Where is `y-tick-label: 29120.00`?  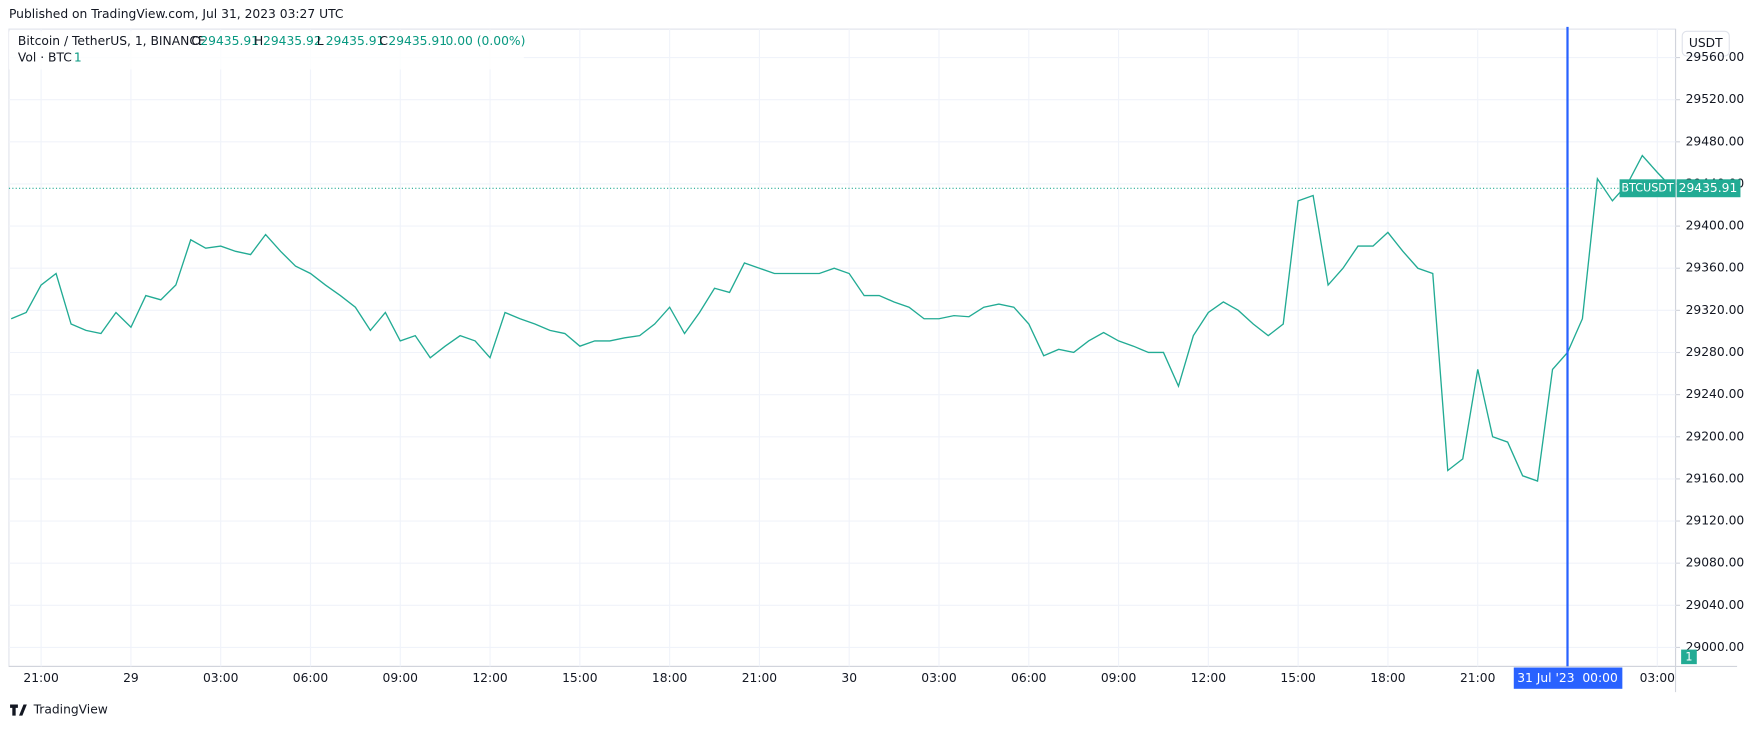 y-tick-label: 29120.00 is located at coordinates (1715, 521).